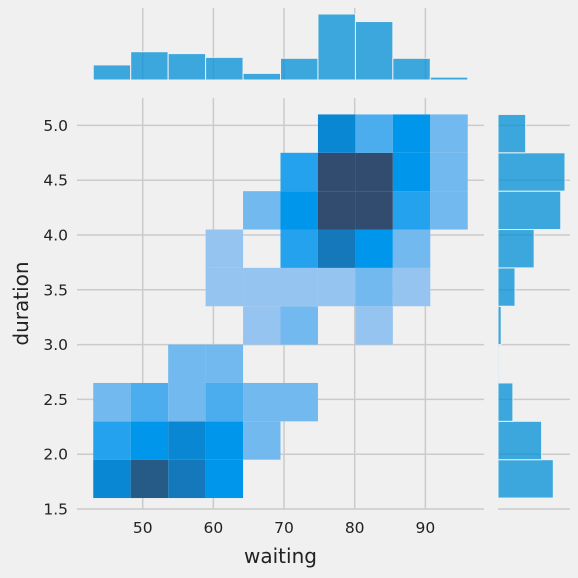 Image resolution: width=578 pixels, height=578 pixels. What do you see at coordinates (55, 236) in the screenshot?
I see `y-tick-label: 4.0` at bounding box center [55, 236].